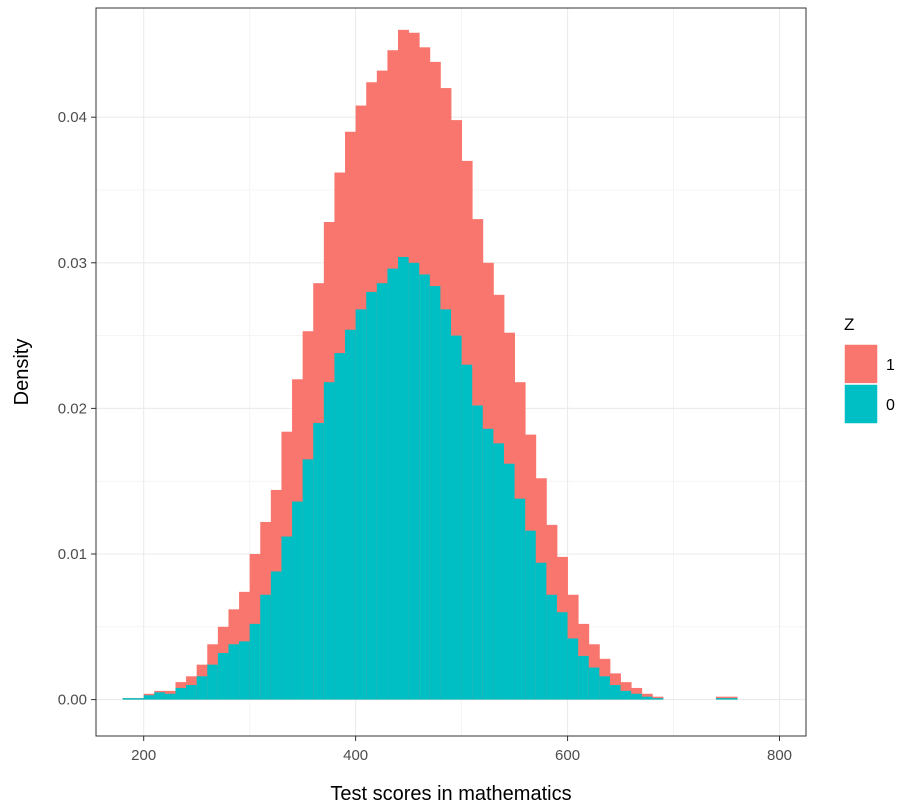 Image resolution: width=902 pixels, height=807 pixels. I want to click on x-axis: 200 400 600 800, so click(461, 750).